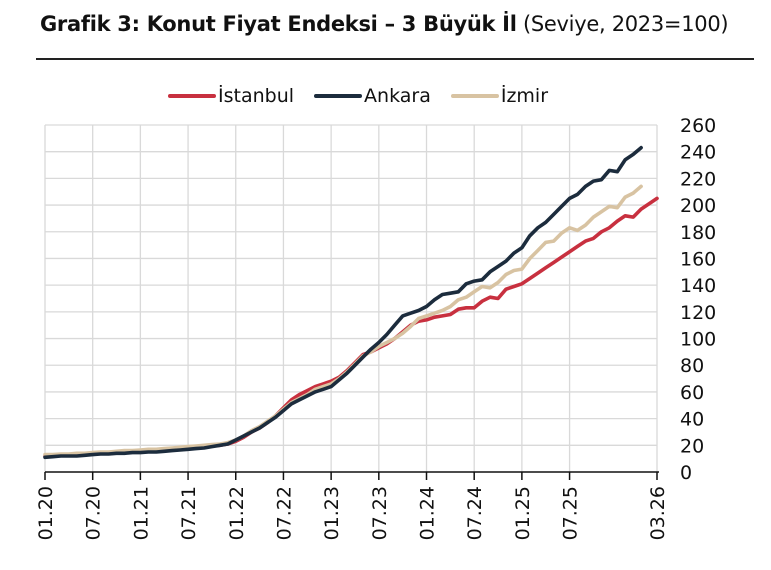 Image resolution: width=771 pixels, height=570 pixels. Describe the element at coordinates (686, 473) in the screenshot. I see `y-tick-label: 0` at that location.